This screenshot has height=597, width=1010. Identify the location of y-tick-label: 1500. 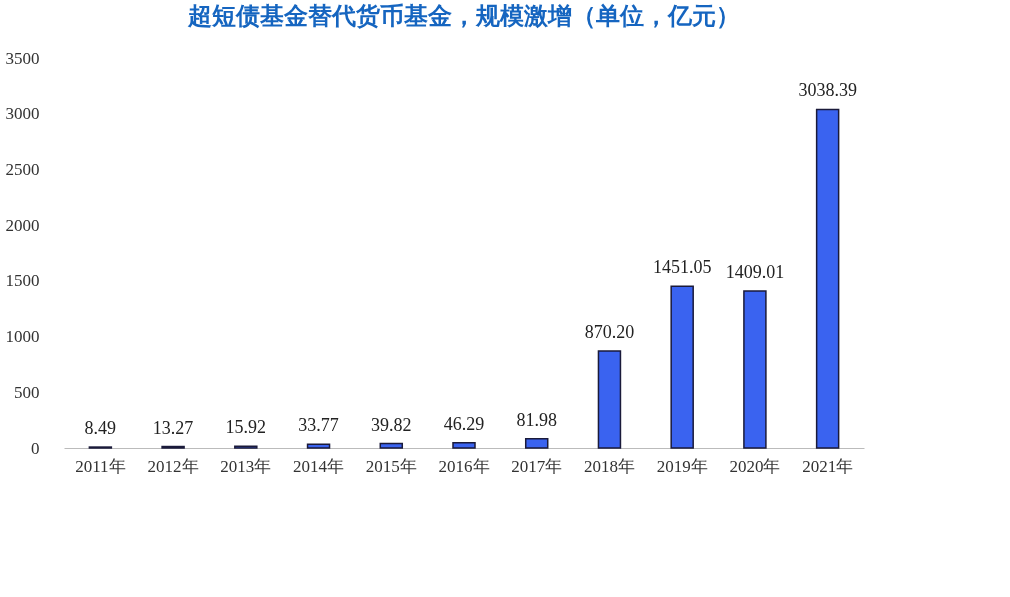
(22, 281).